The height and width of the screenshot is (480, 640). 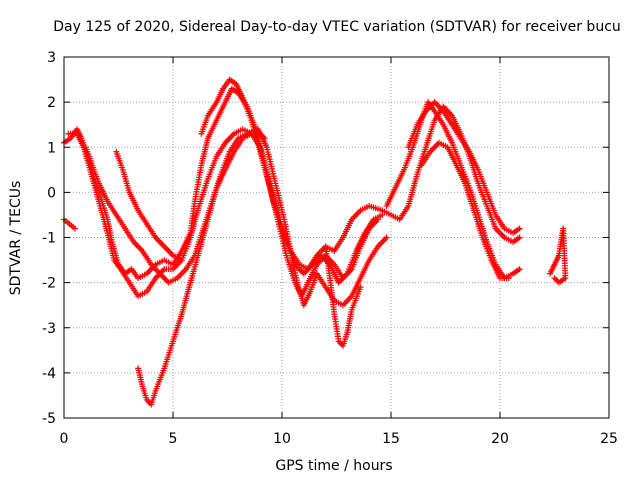 I want to click on y-tick-label: 1, so click(x=51, y=148).